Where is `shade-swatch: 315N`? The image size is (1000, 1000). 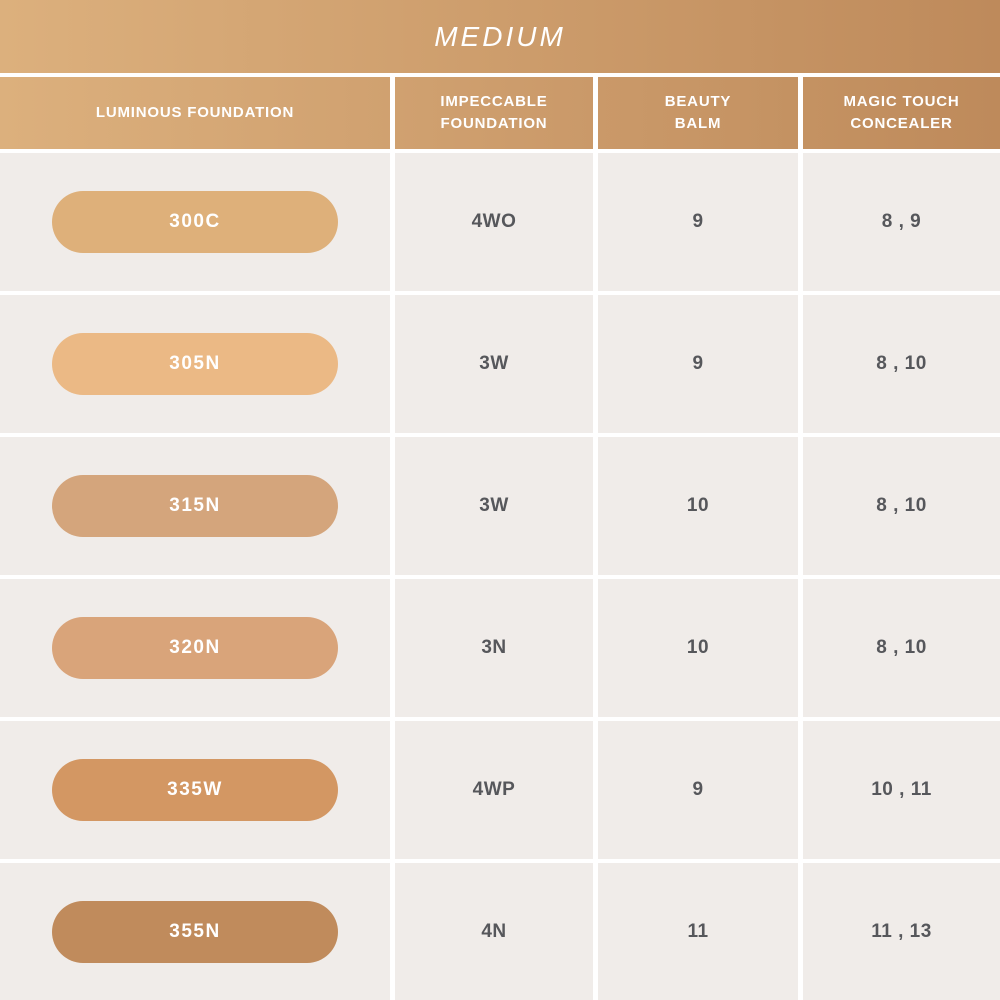
shade-swatch: 315N is located at coordinates (195, 506).